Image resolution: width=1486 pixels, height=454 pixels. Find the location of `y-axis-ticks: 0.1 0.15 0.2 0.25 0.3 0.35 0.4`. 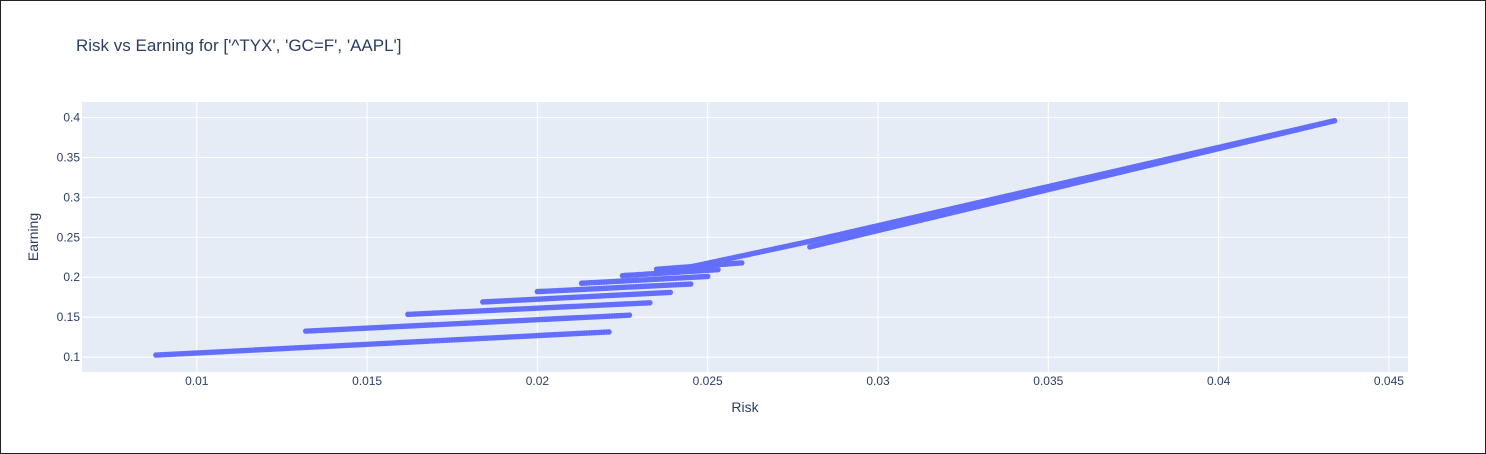

y-axis-ticks: 0.1 0.15 0.2 0.25 0.3 0.35 0.4 is located at coordinates (69, 238).